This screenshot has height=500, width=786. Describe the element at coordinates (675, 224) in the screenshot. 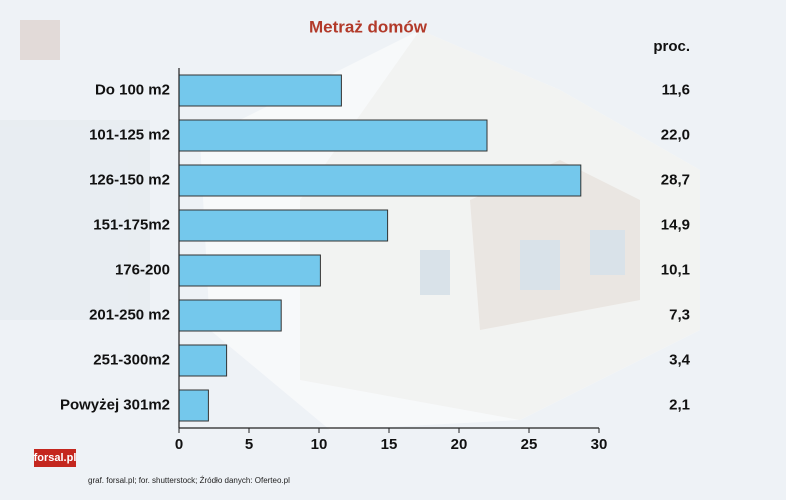

I see `value-label: 14,9` at that location.